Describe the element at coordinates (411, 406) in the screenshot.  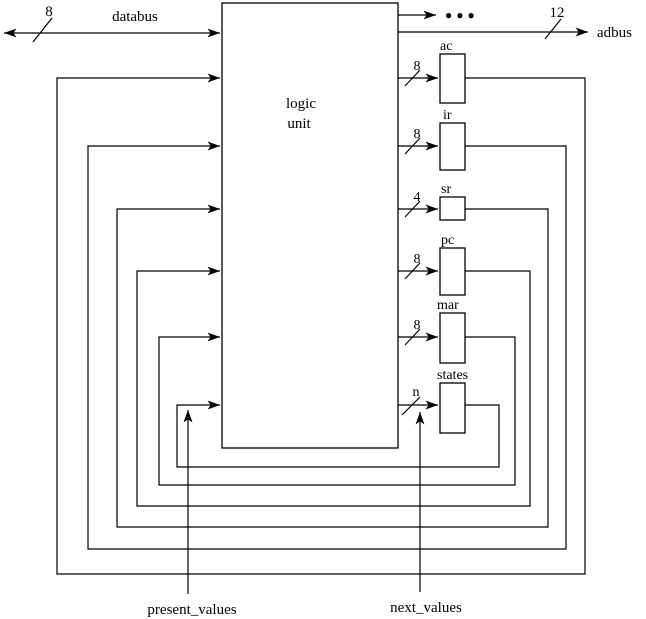
I see `register-states-width-slash` at that location.